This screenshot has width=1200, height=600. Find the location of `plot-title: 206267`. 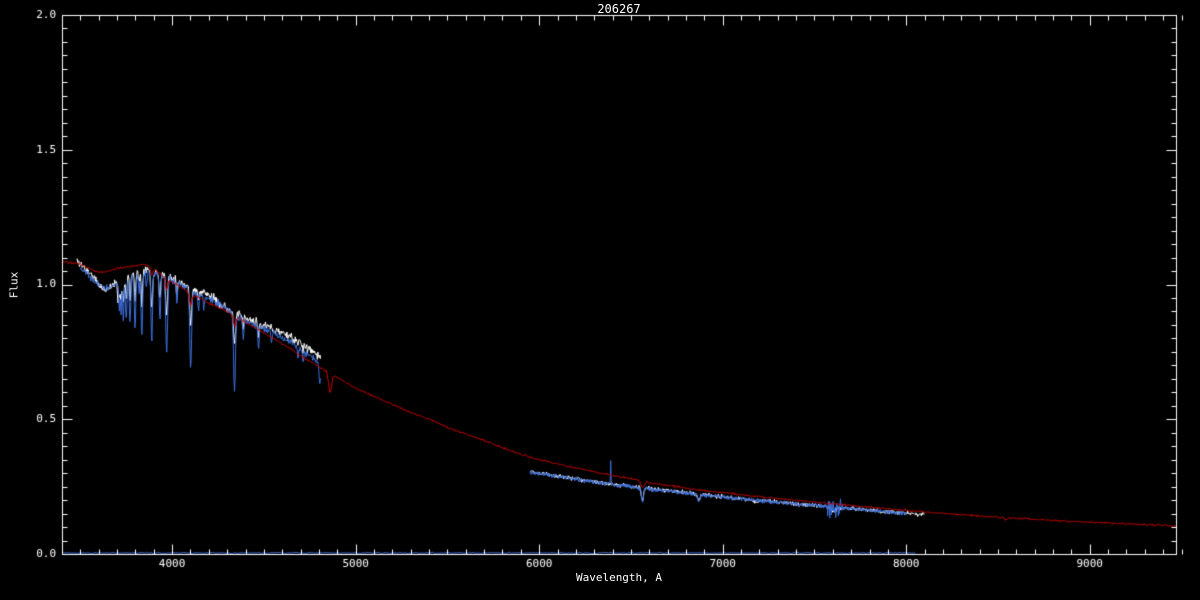

plot-title: 206267 is located at coordinates (619, 9).